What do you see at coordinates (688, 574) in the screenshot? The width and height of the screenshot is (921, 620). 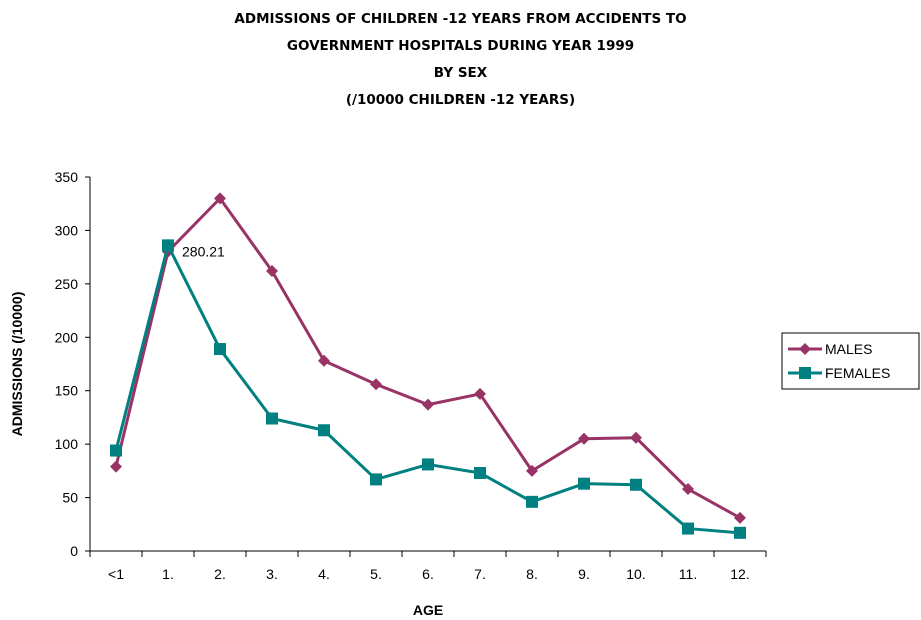 I see `x-tick-label: 11.` at bounding box center [688, 574].